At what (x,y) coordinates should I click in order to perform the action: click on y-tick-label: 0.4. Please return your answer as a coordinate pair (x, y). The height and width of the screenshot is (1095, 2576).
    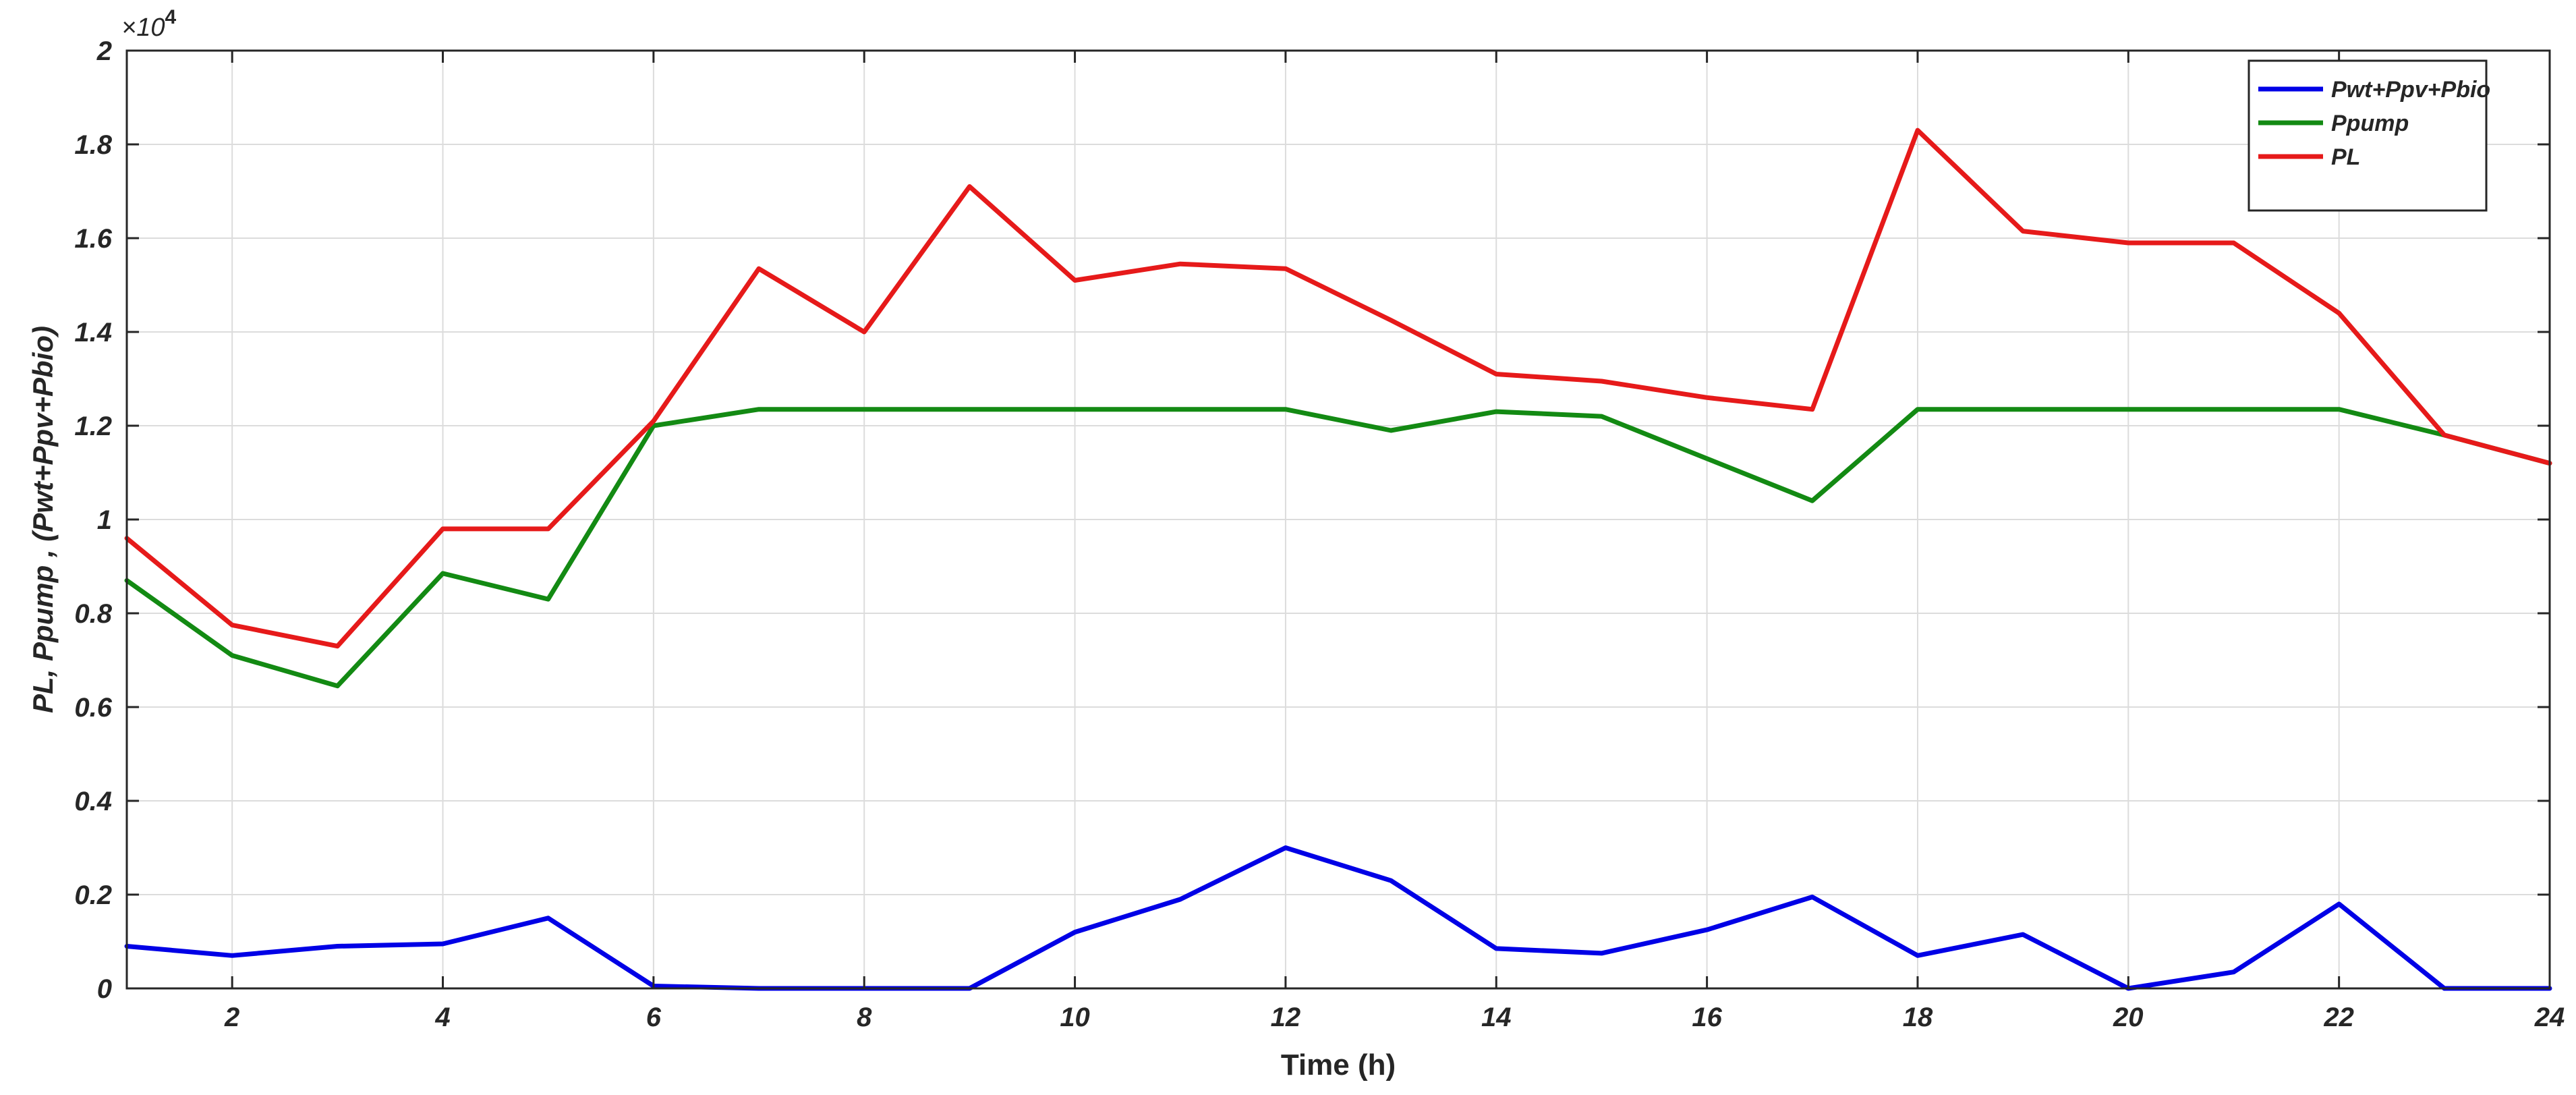
    Looking at the image, I should click on (93, 802).